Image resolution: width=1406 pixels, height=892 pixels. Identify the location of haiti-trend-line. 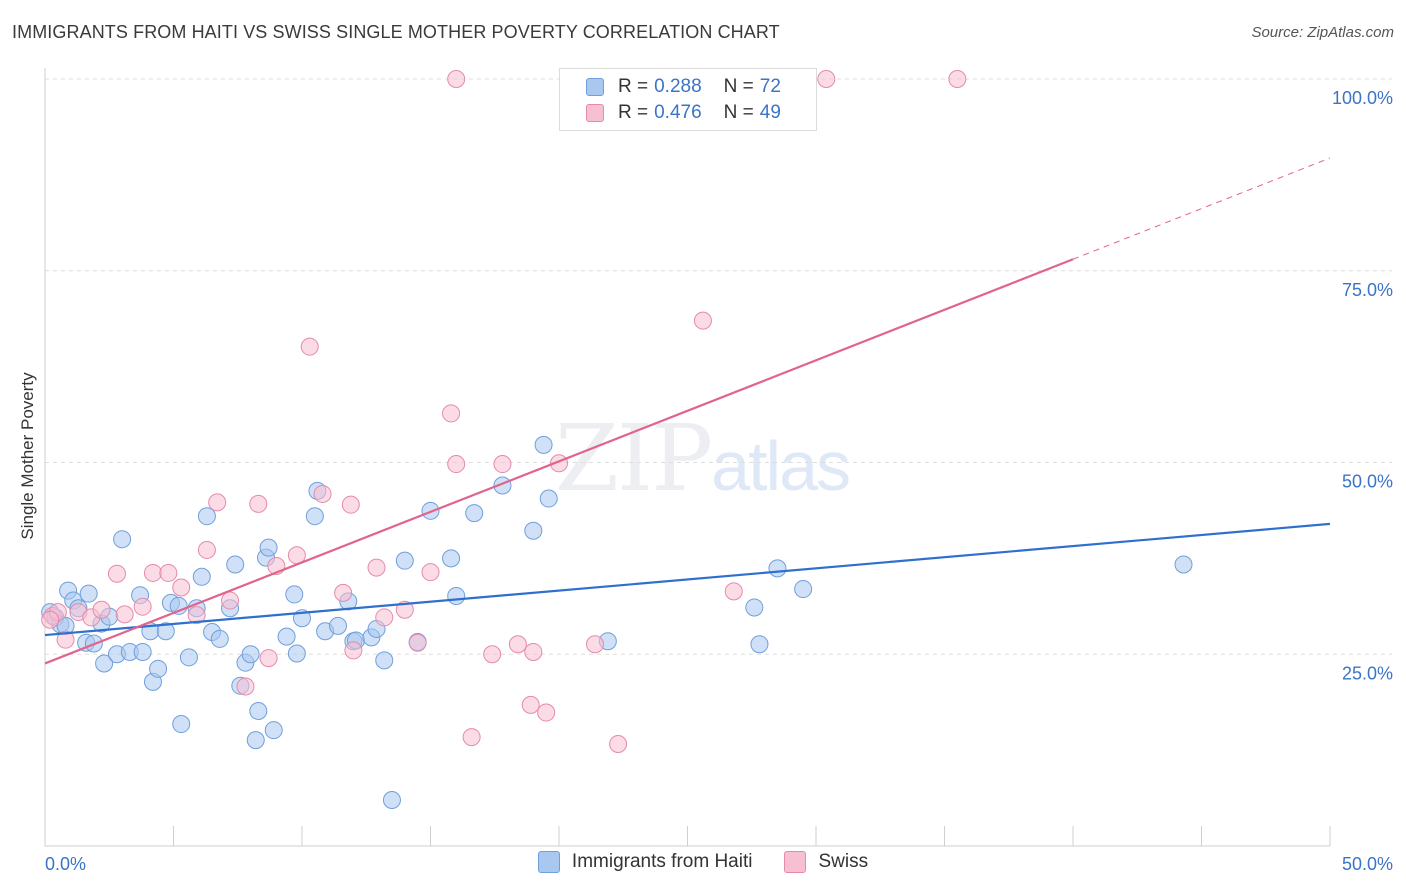
(687, 579).